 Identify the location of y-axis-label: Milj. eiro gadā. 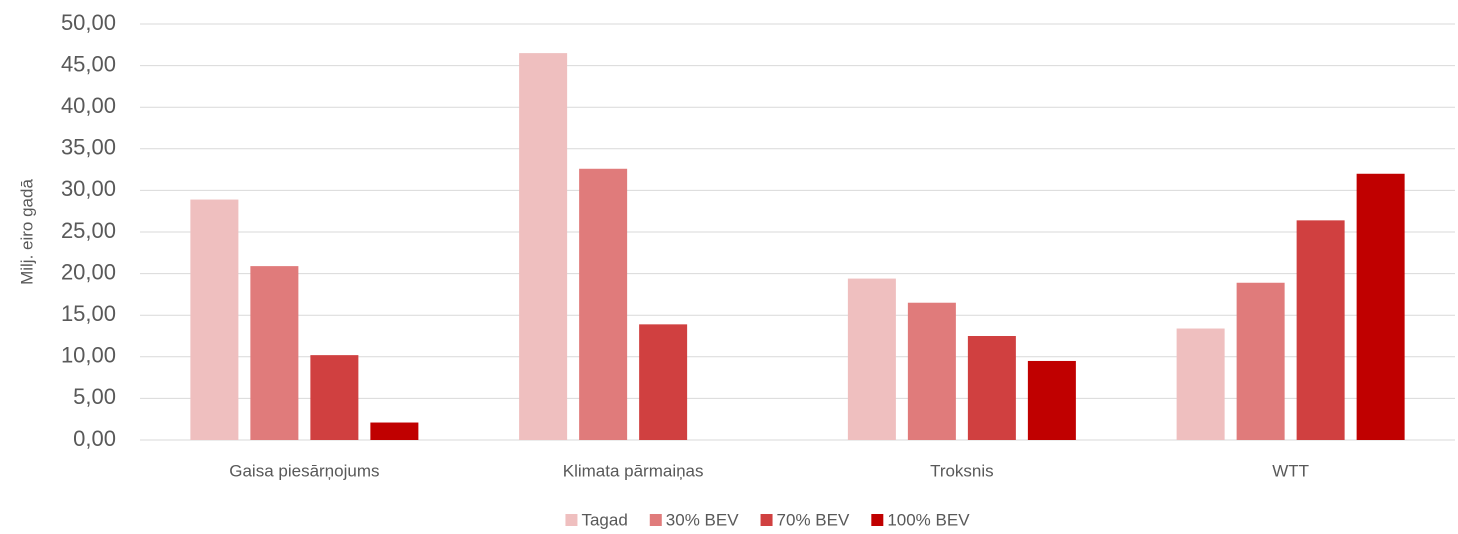
(26, 232).